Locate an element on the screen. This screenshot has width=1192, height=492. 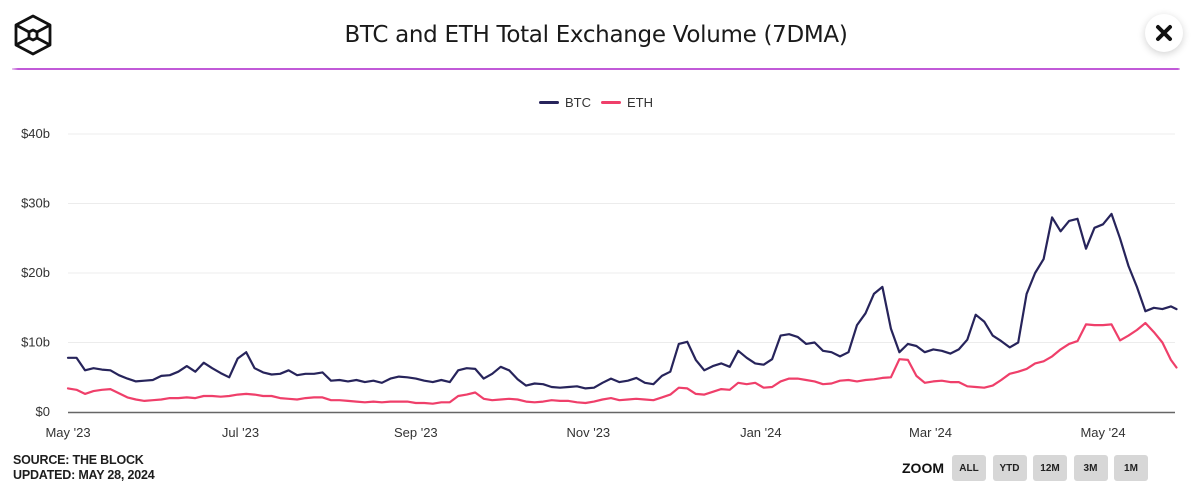
y-tick-label: $40b is located at coordinates (35, 133).